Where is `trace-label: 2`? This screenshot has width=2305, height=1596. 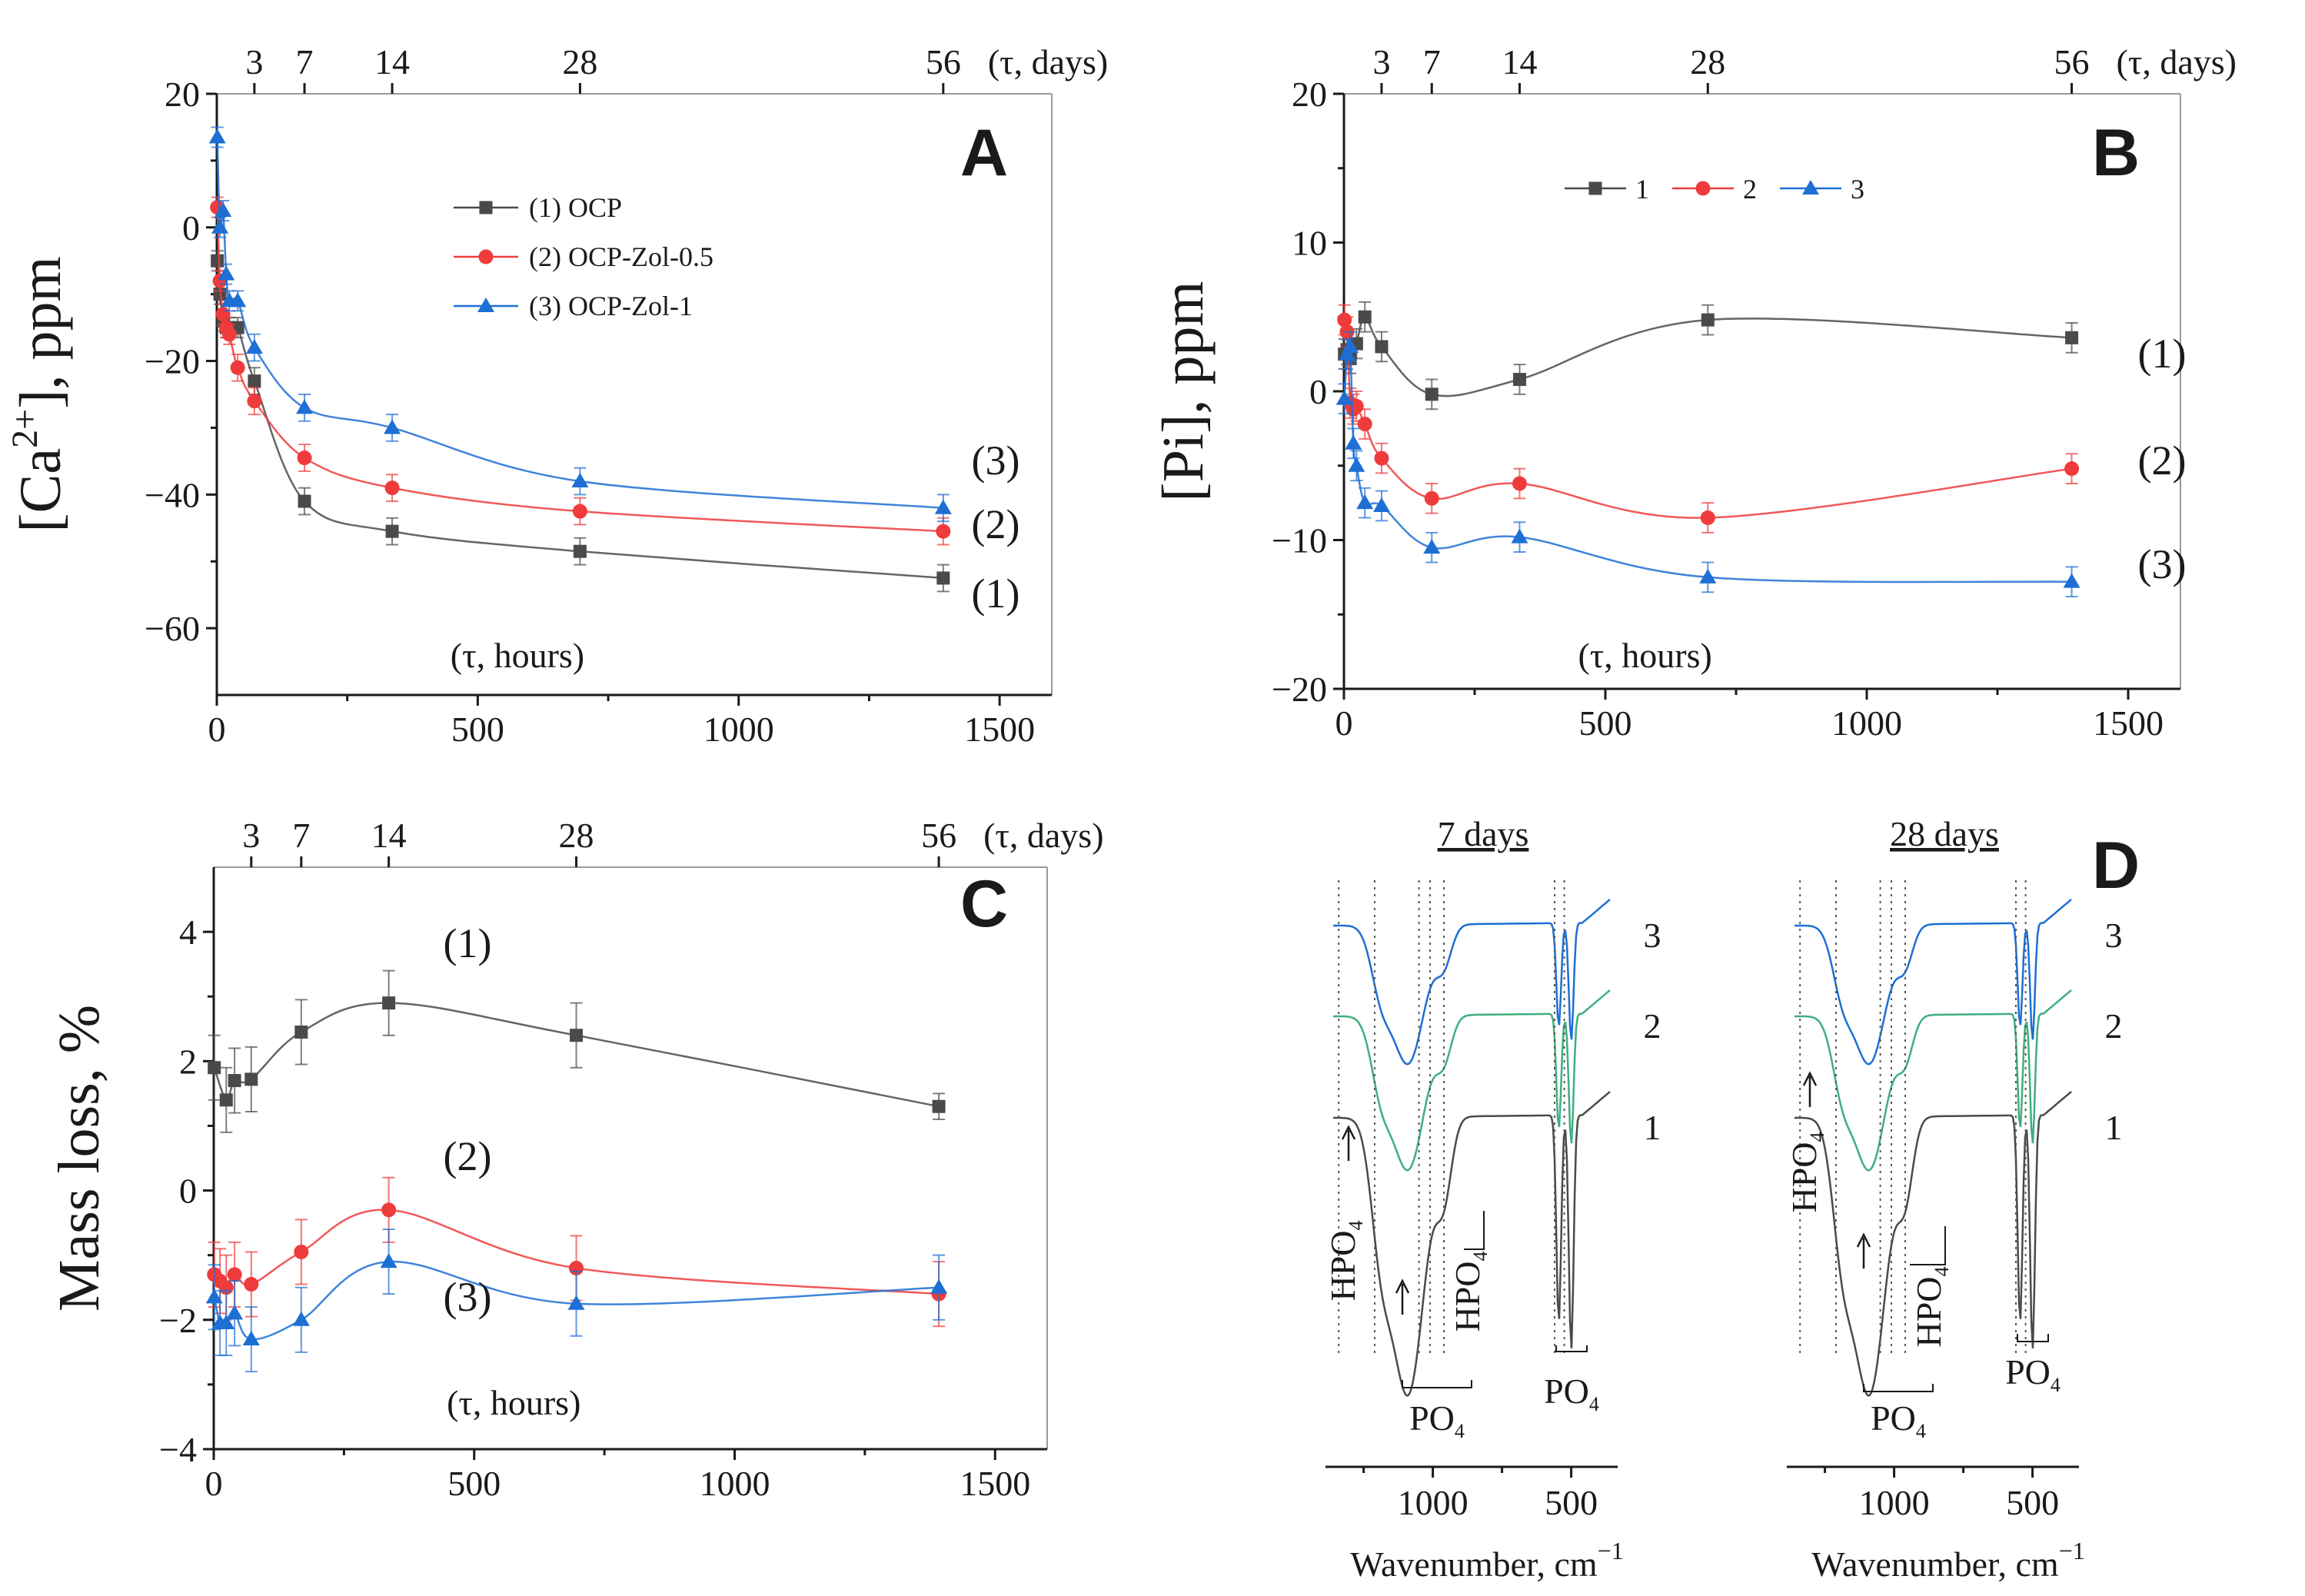
trace-label: 2 is located at coordinates (1652, 1026).